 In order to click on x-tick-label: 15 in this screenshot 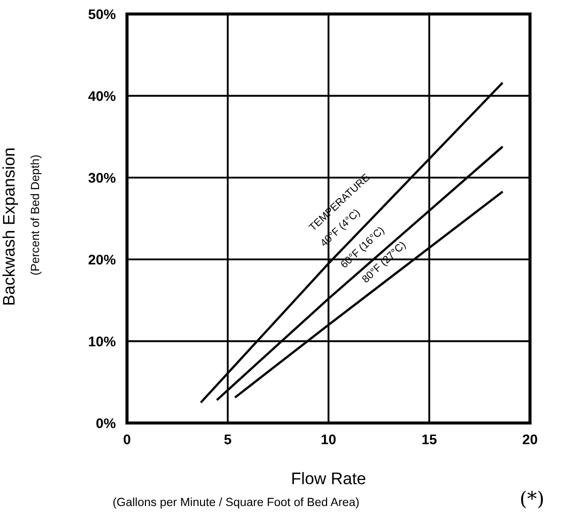, I will do `click(429, 439)`.